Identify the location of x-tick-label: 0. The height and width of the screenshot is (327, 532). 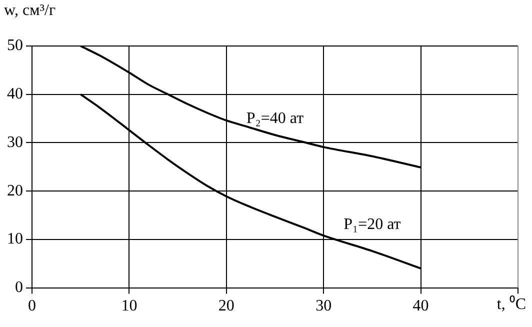
(32, 306).